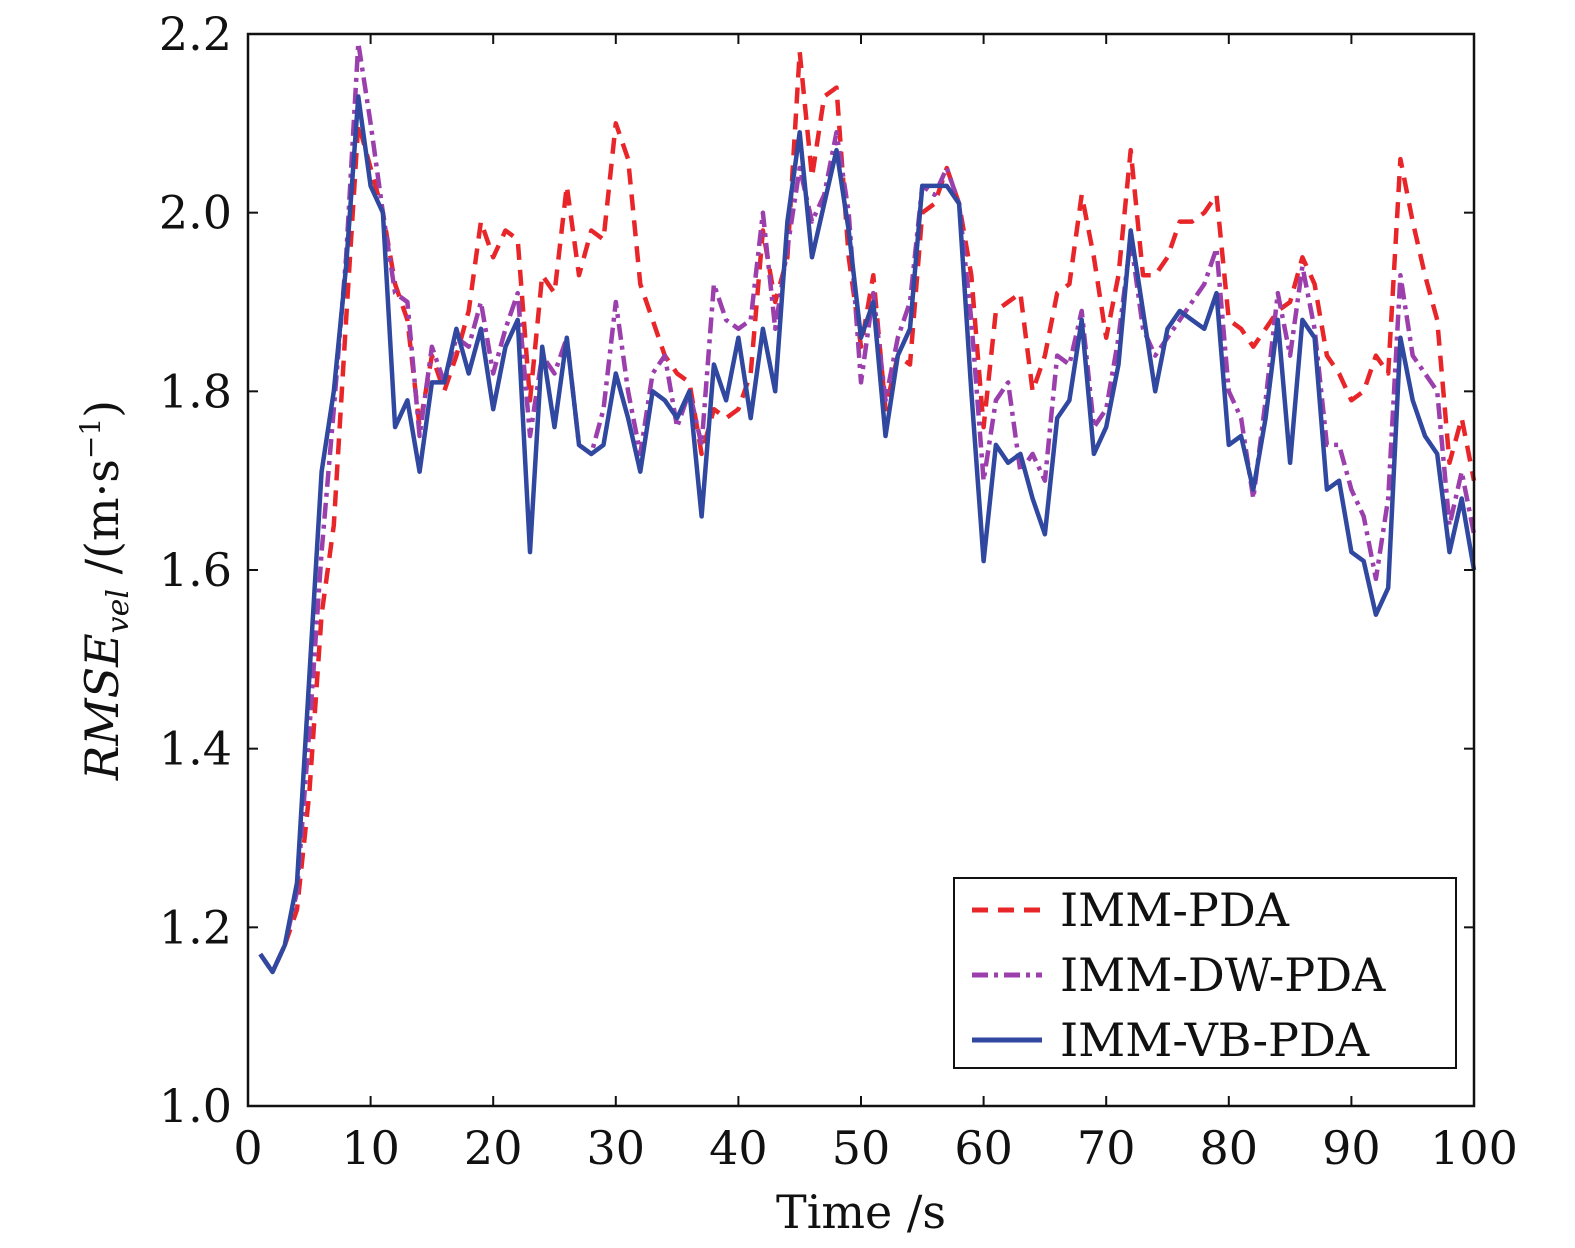 The image size is (1575, 1248). Describe the element at coordinates (195, 570) in the screenshot. I see `y-tick-label: 1.6` at that location.